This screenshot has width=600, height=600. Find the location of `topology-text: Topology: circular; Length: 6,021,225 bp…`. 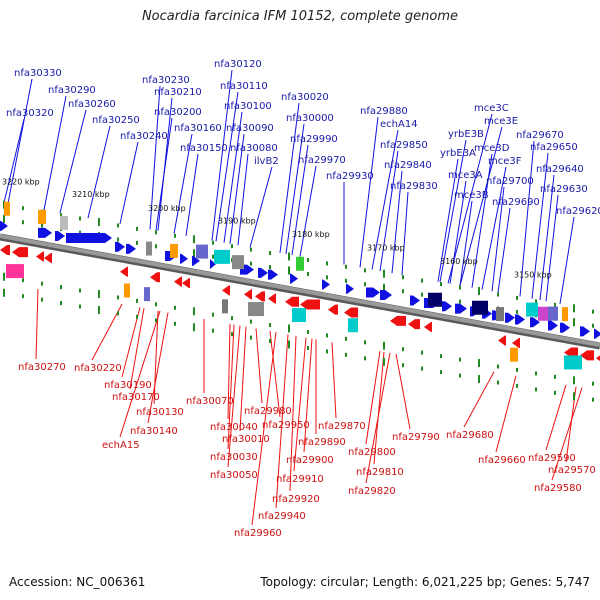

topology-text: Topology: circular; Length: 6,021,225 bp… is located at coordinates (425, 582).